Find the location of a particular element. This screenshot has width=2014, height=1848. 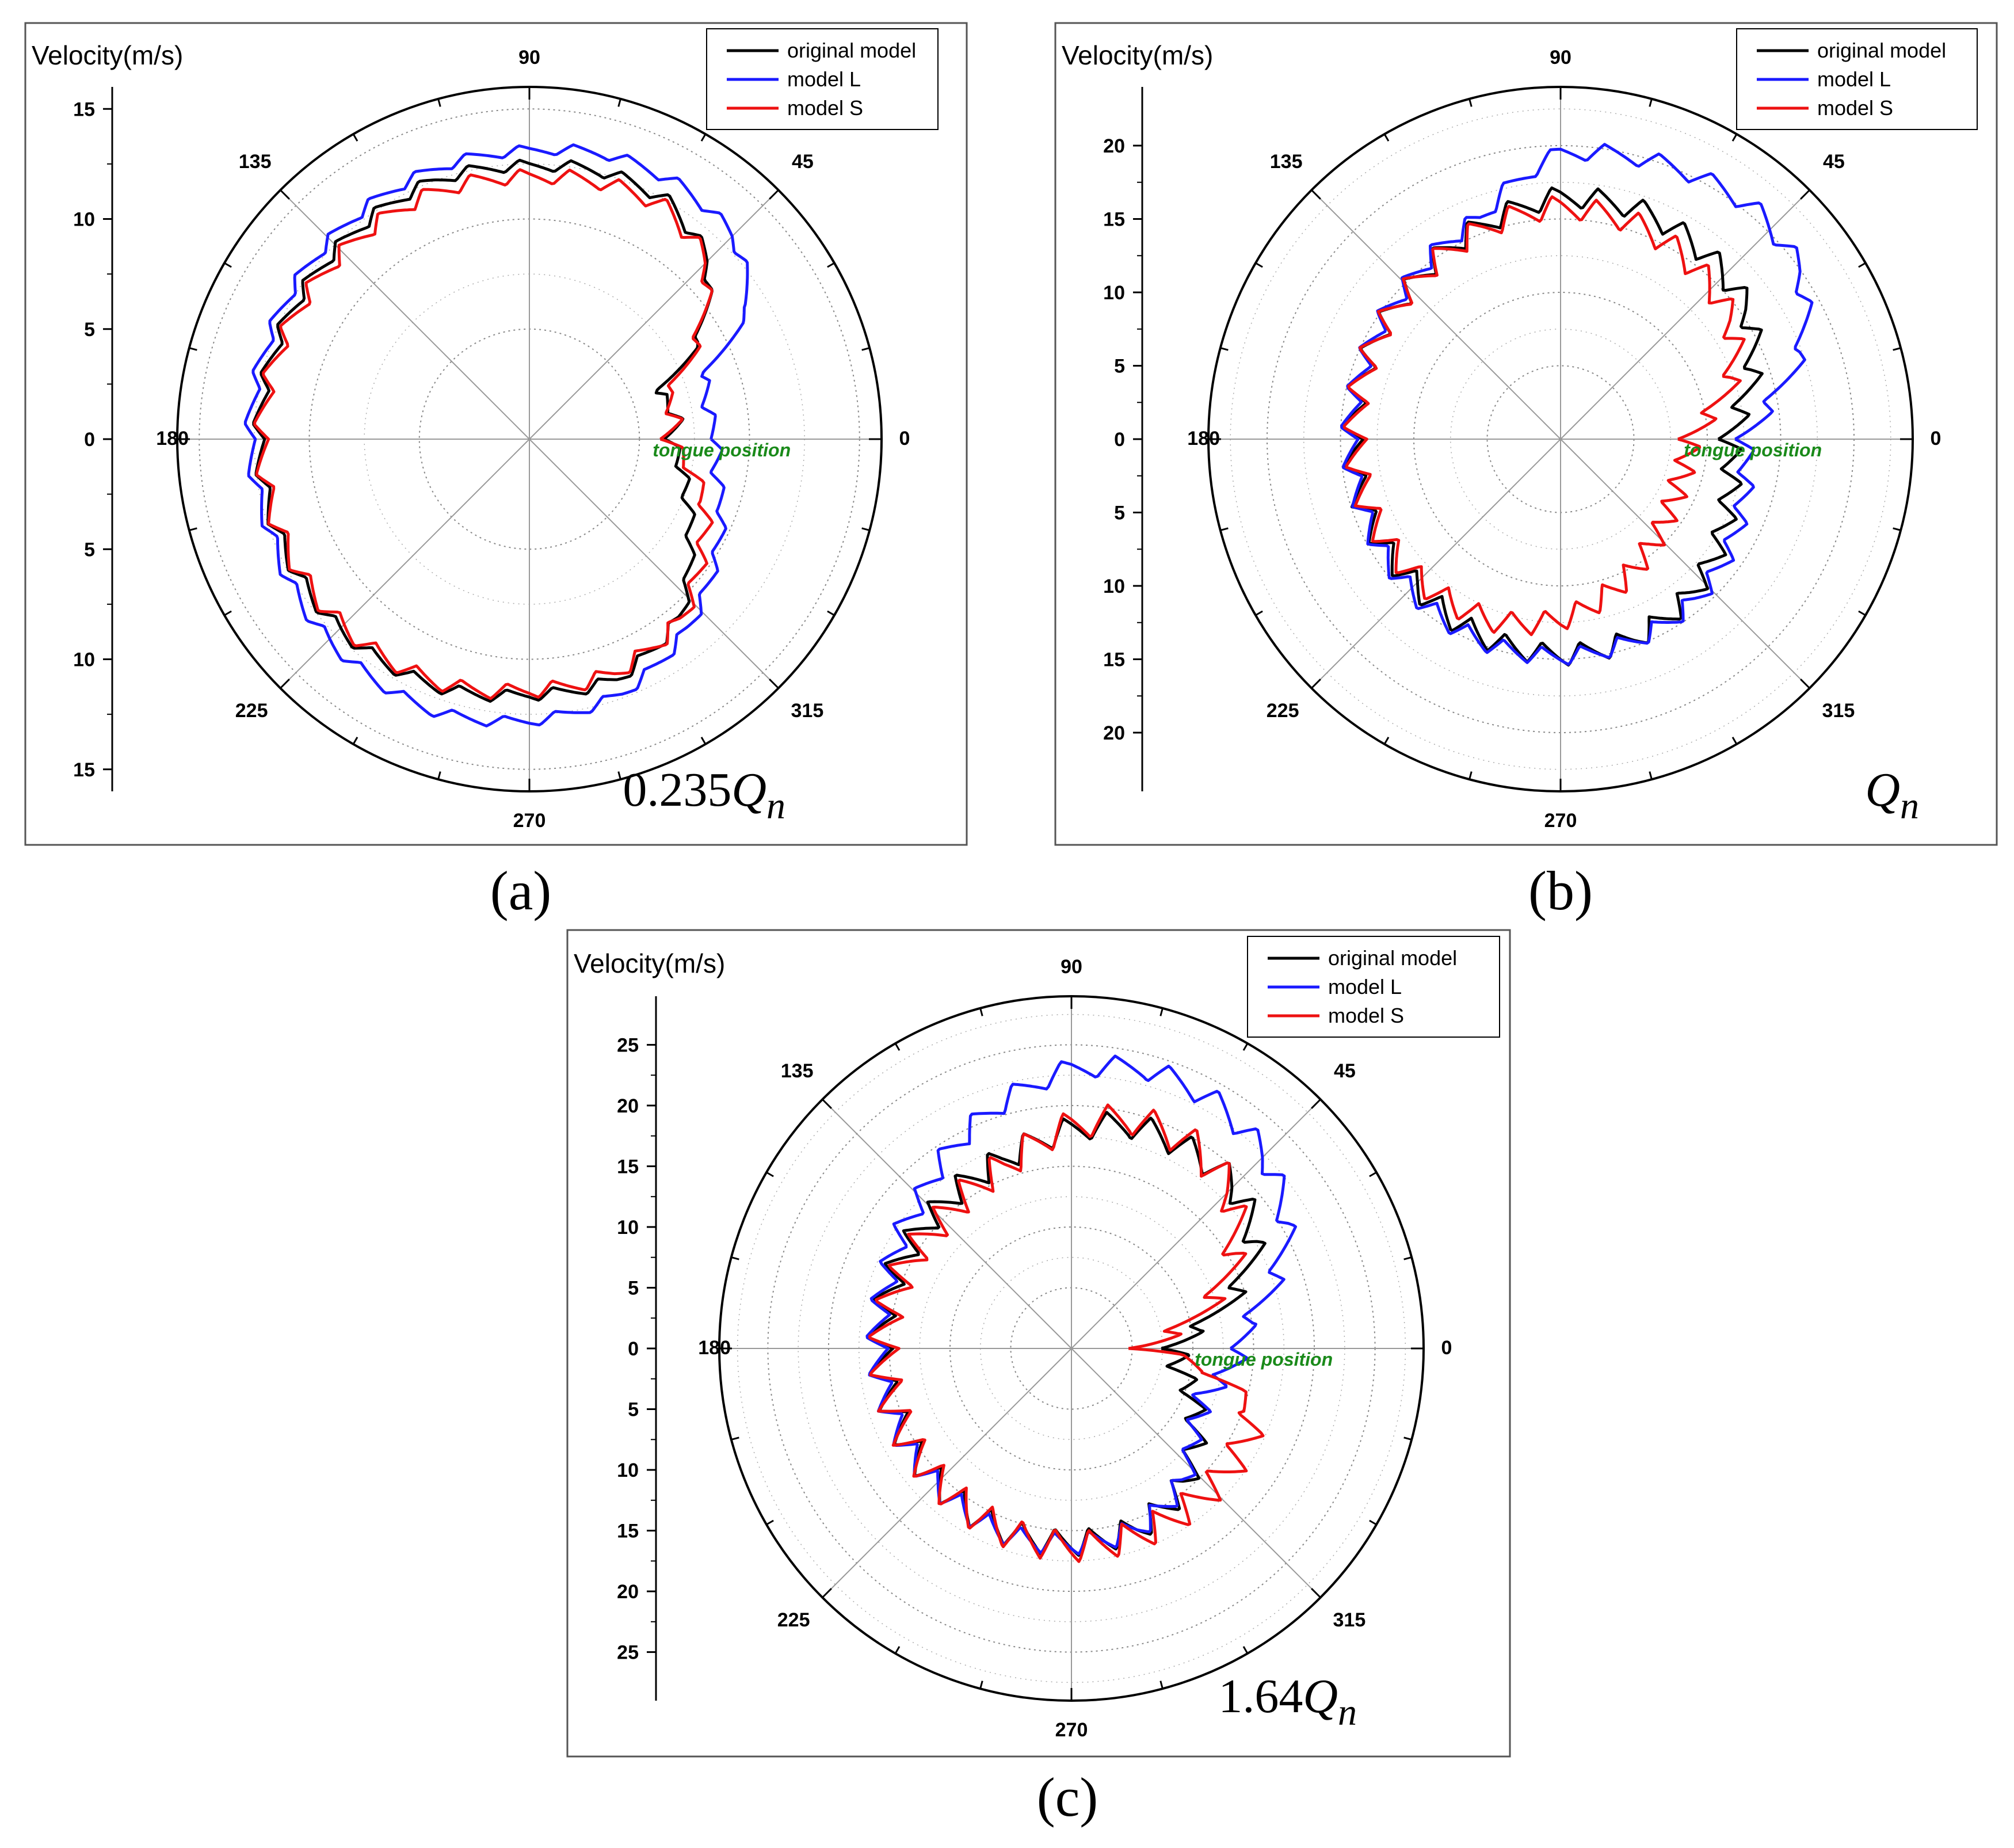

p0-angle-label-45: 45 is located at coordinates (803, 162).